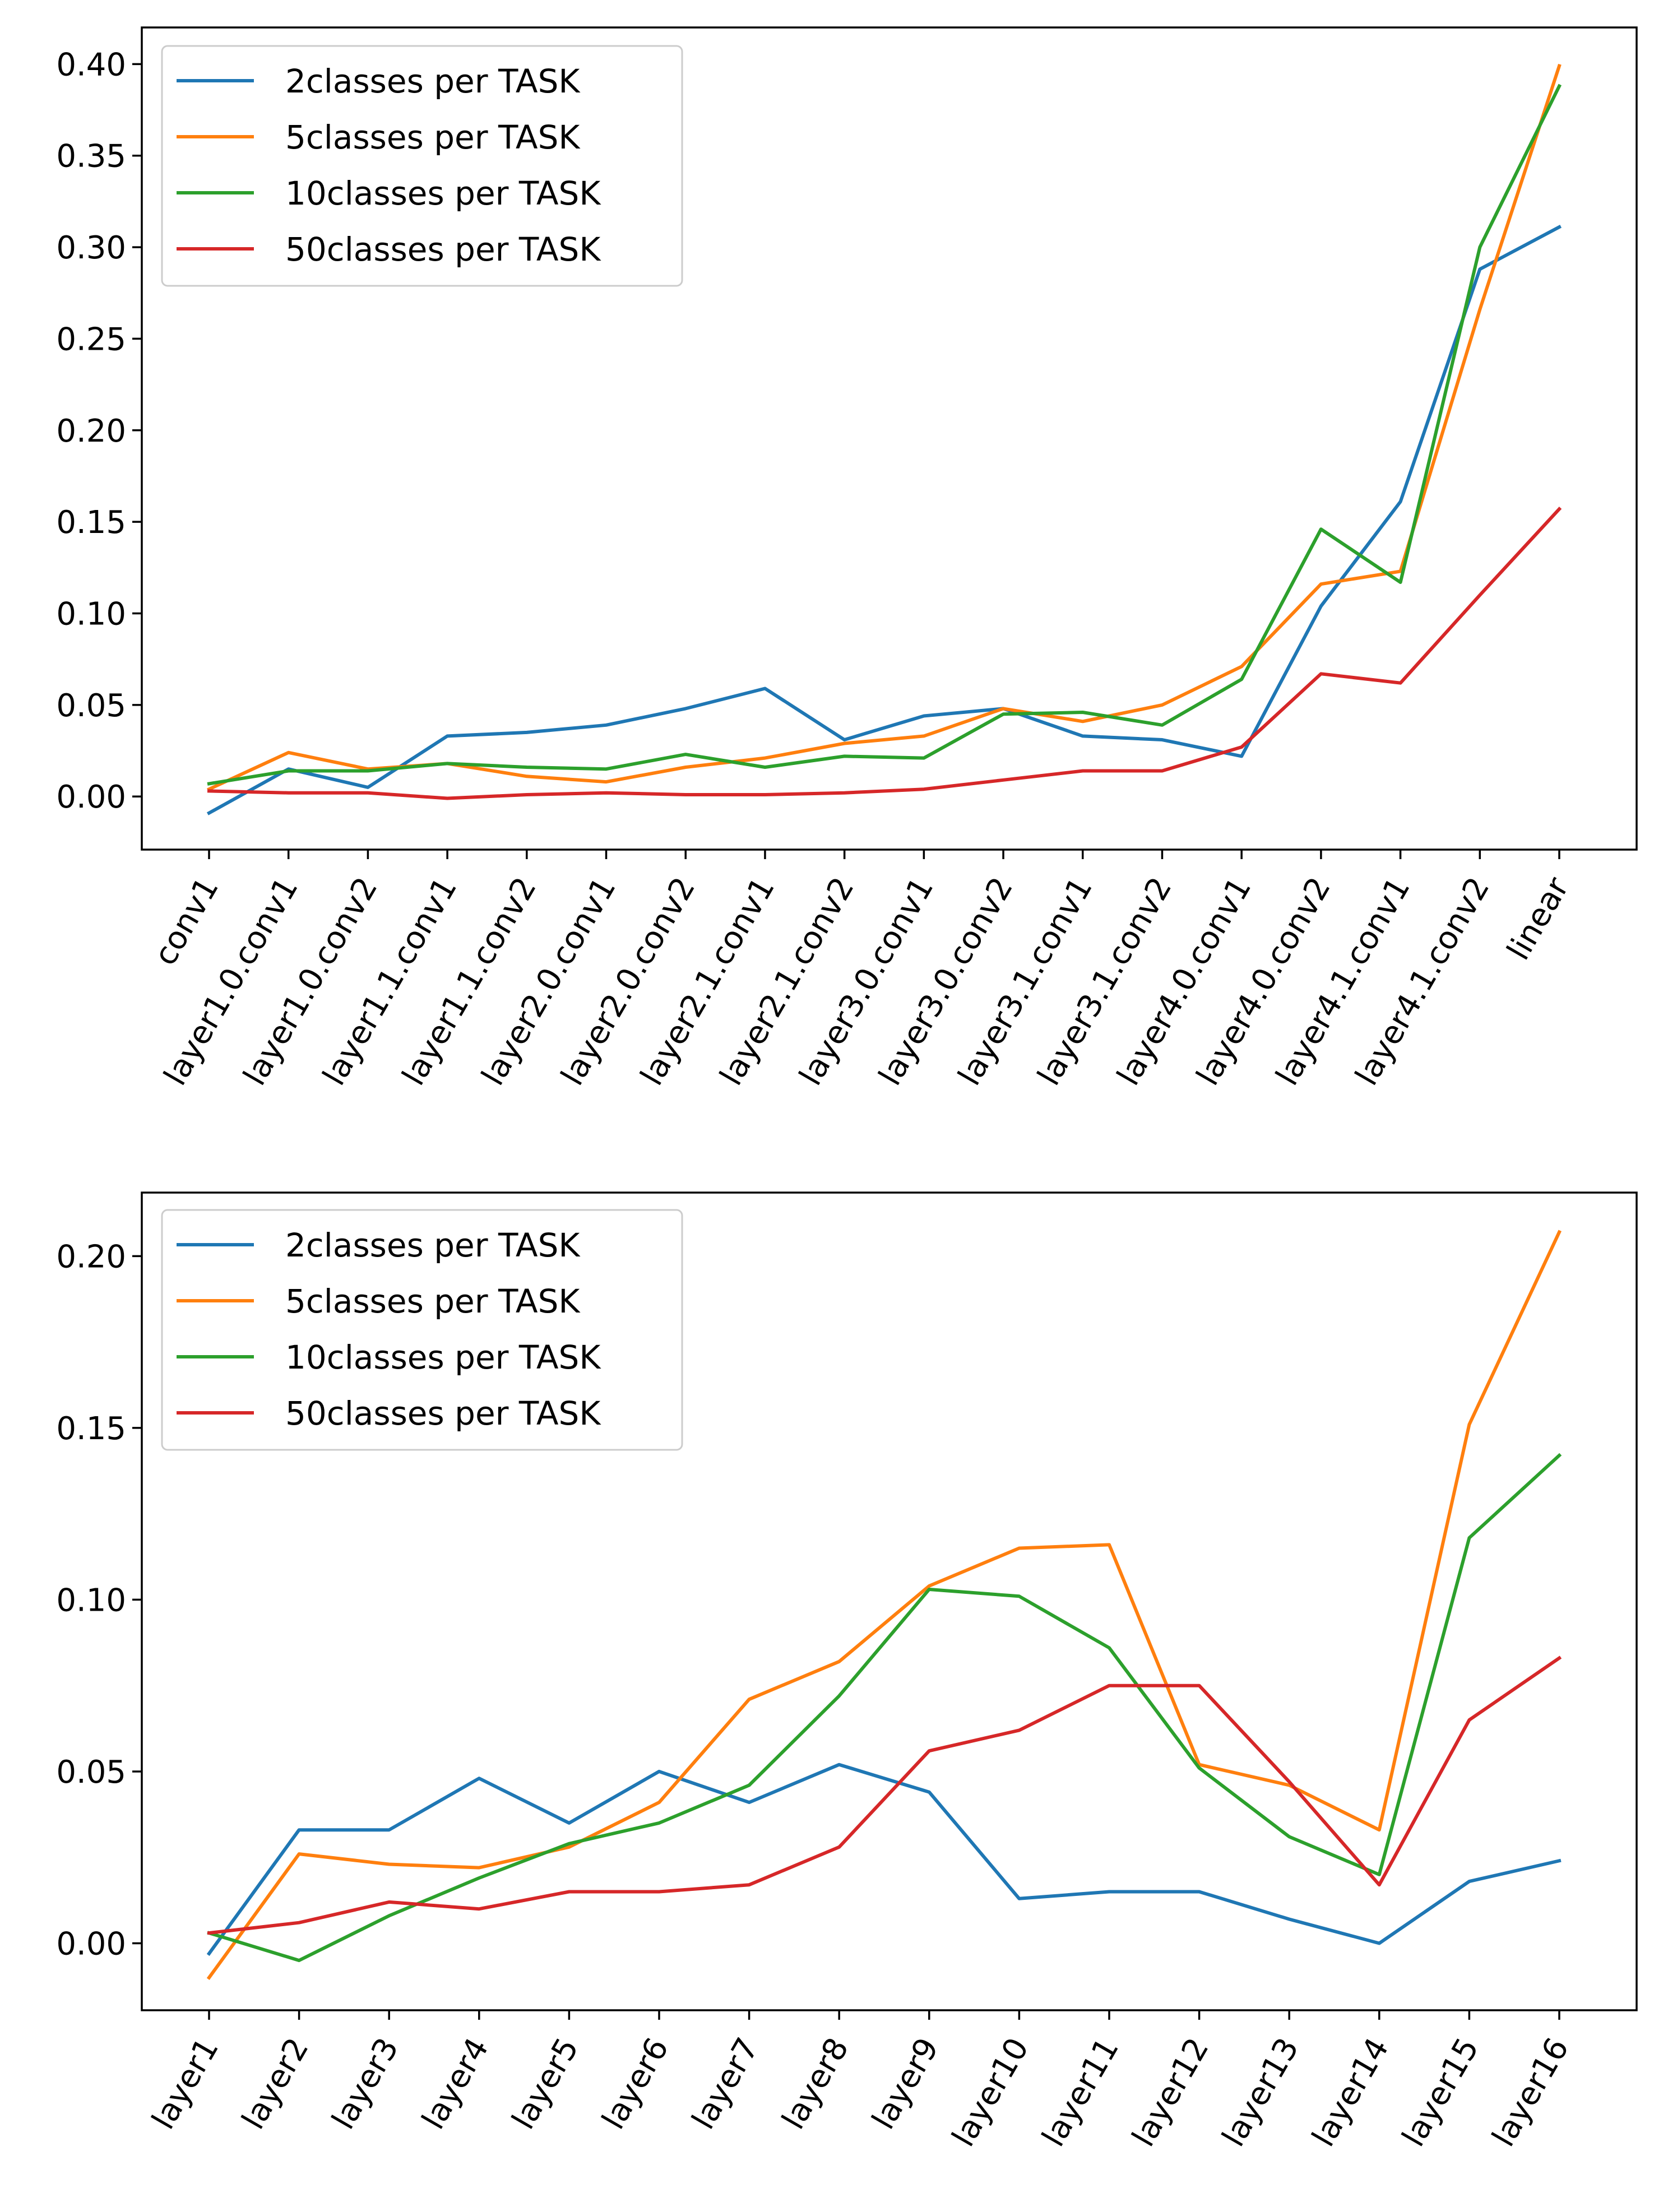  Describe the element at coordinates (91, 65) in the screenshot. I see `chart-top-y-tick-label: 0.40` at that location.